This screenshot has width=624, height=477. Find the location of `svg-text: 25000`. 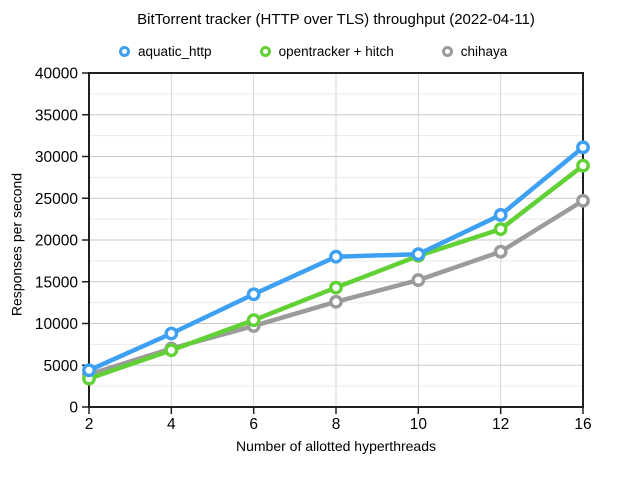

svg-text: 25000 is located at coordinates (56, 199).